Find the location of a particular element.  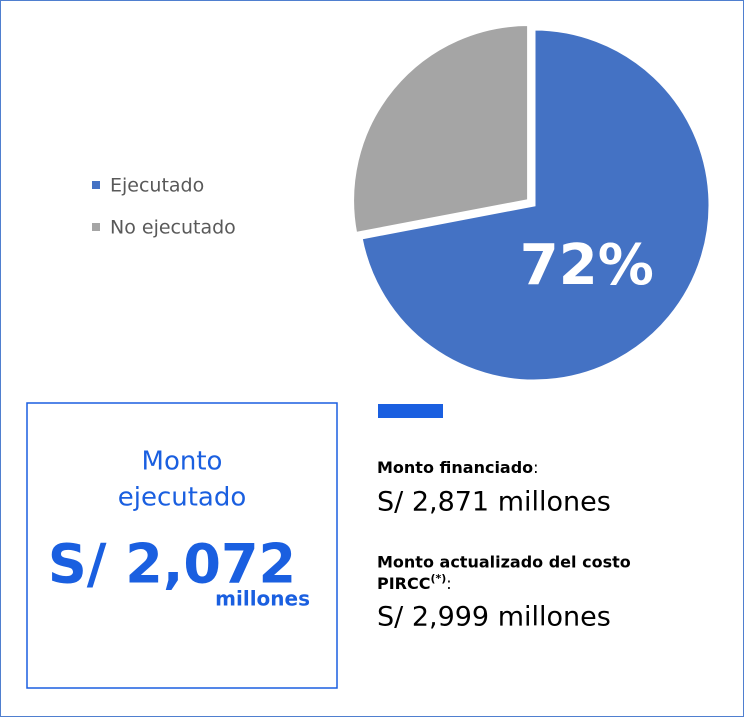

accent-bar is located at coordinates (410, 411).